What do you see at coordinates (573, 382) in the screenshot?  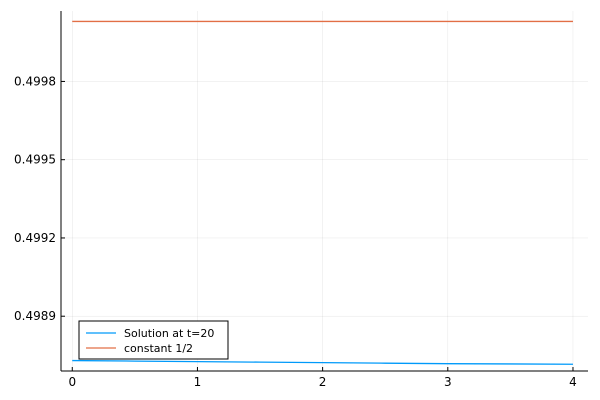 I see `x-tick-label: 4` at bounding box center [573, 382].